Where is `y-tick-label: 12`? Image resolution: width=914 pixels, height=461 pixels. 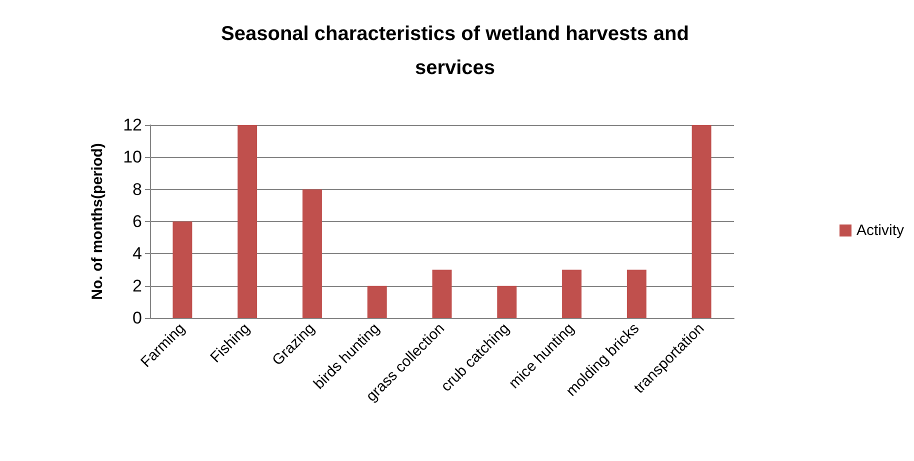
y-tick-label: 12 is located at coordinates (132, 125).